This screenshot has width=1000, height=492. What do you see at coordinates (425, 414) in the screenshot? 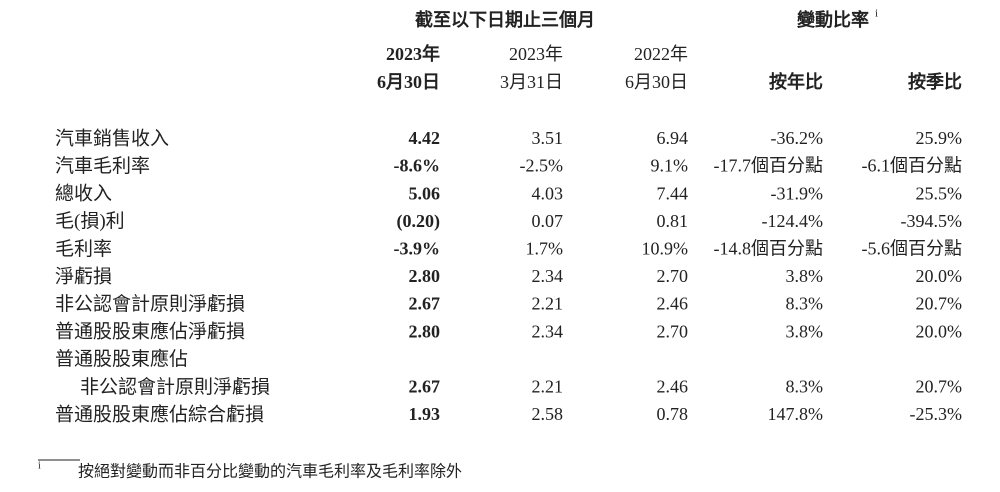
I see `cell: 1.93` at bounding box center [425, 414].